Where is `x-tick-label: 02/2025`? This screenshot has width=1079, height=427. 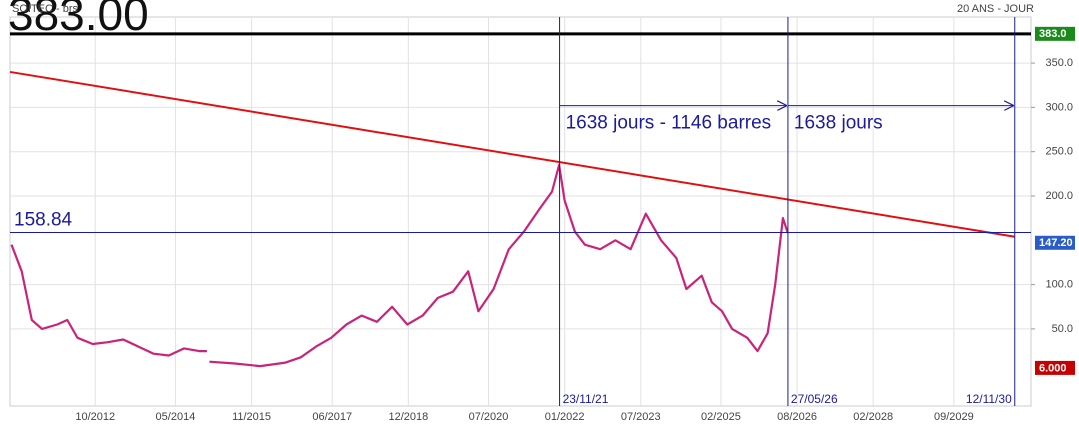
x-tick-label: 02/2025 is located at coordinates (721, 417).